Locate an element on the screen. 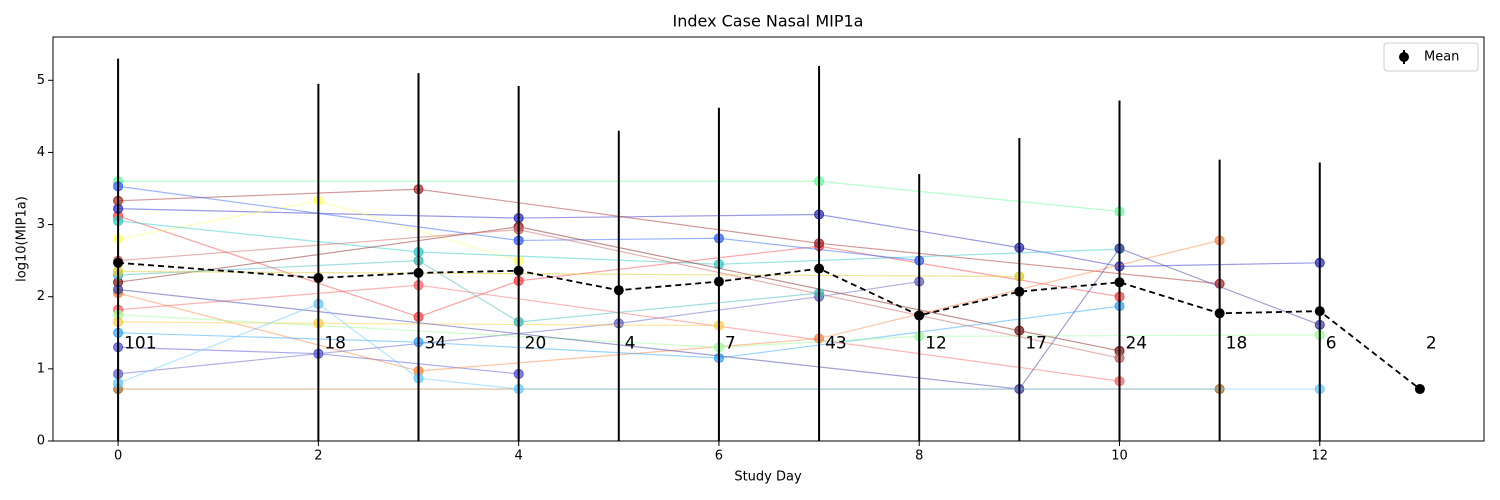  count-label: 7 is located at coordinates (730, 344).